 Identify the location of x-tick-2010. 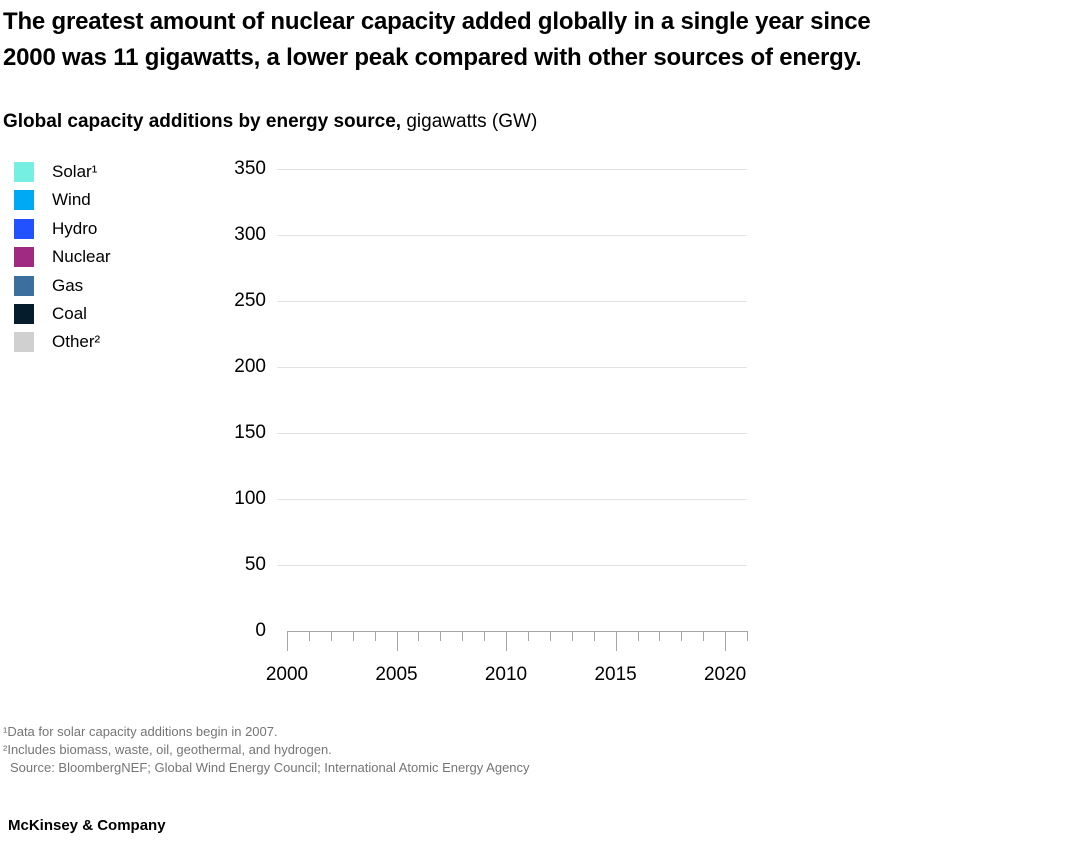
(506, 641).